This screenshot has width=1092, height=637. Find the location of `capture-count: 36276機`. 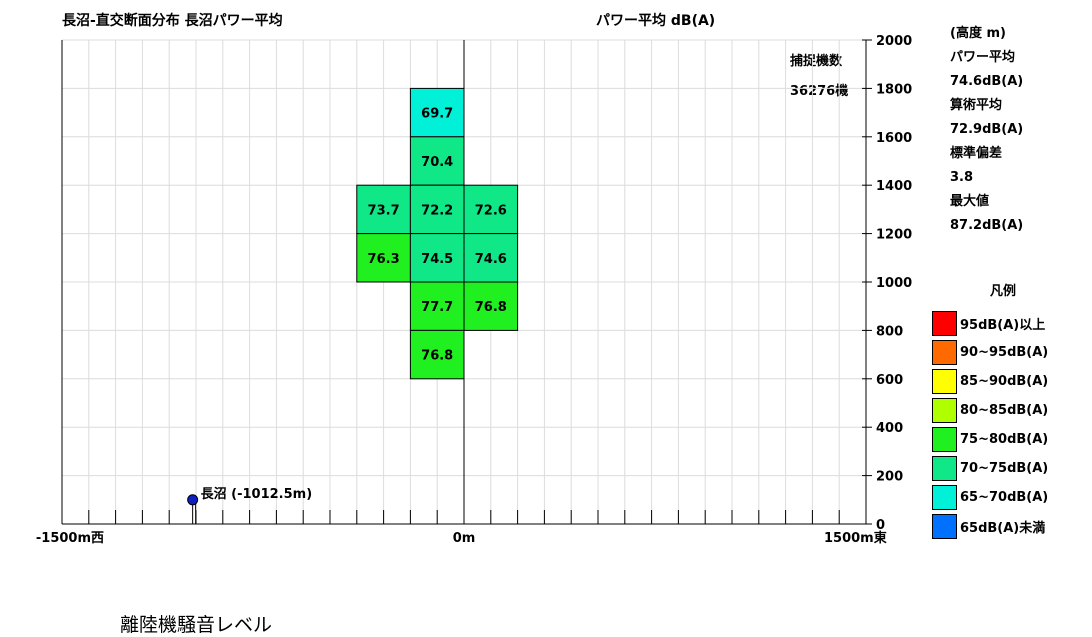

capture-count: 36276機 is located at coordinates (819, 91).